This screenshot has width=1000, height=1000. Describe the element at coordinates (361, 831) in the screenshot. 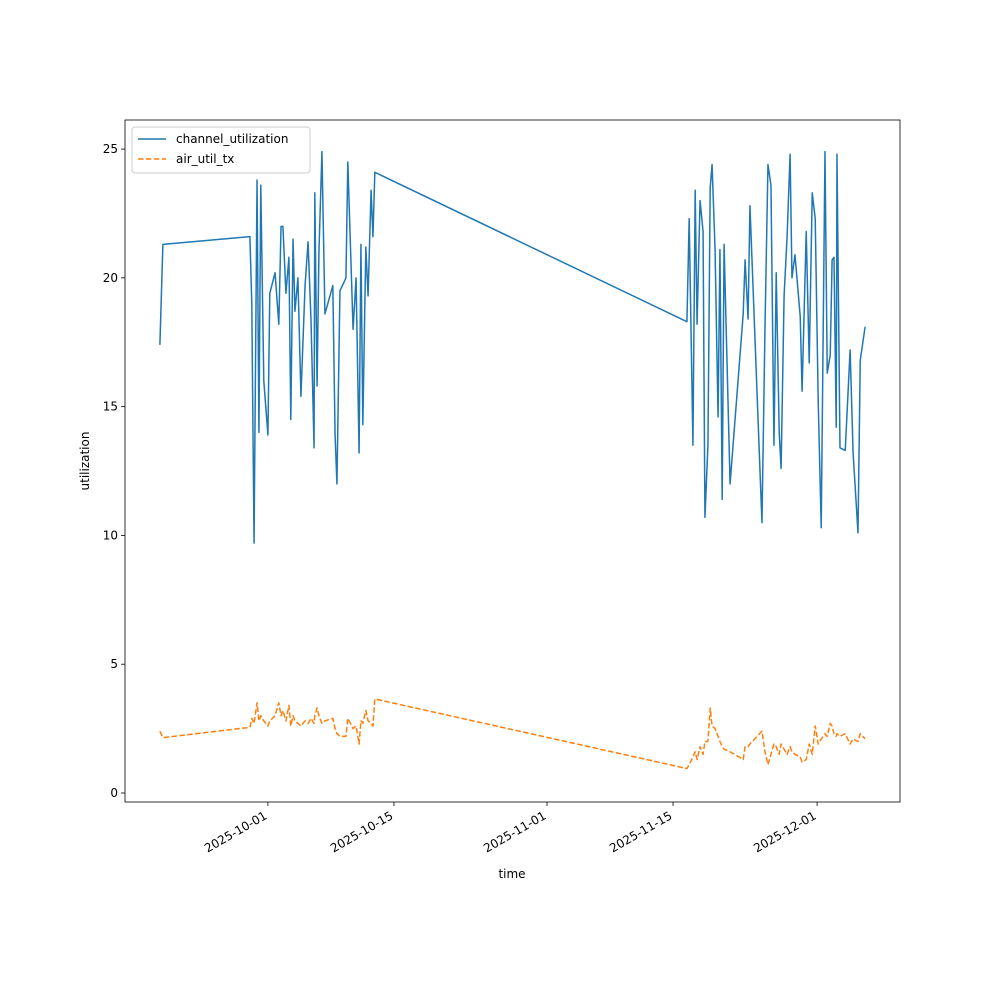

I see `x-tick-label: 2025-10-15` at that location.